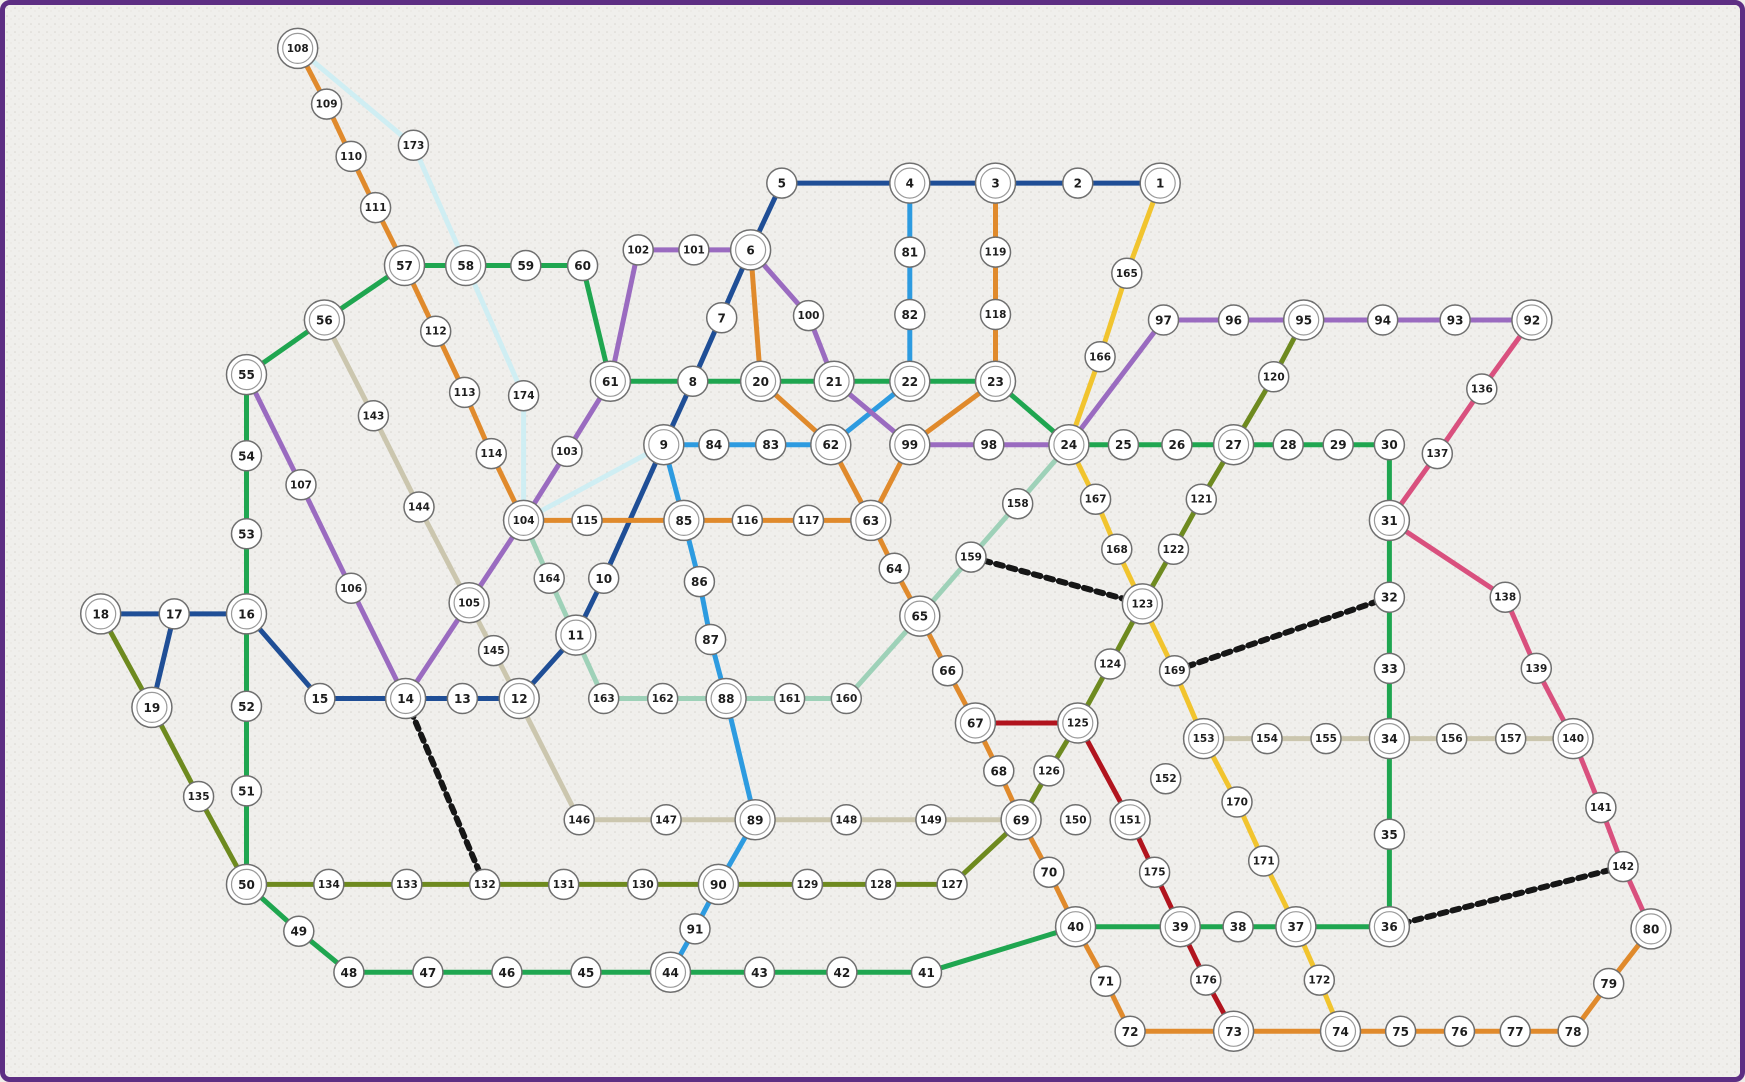 The height and width of the screenshot is (1082, 1745). What do you see at coordinates (952, 884) in the screenshot?
I see `station-127: 127` at bounding box center [952, 884].